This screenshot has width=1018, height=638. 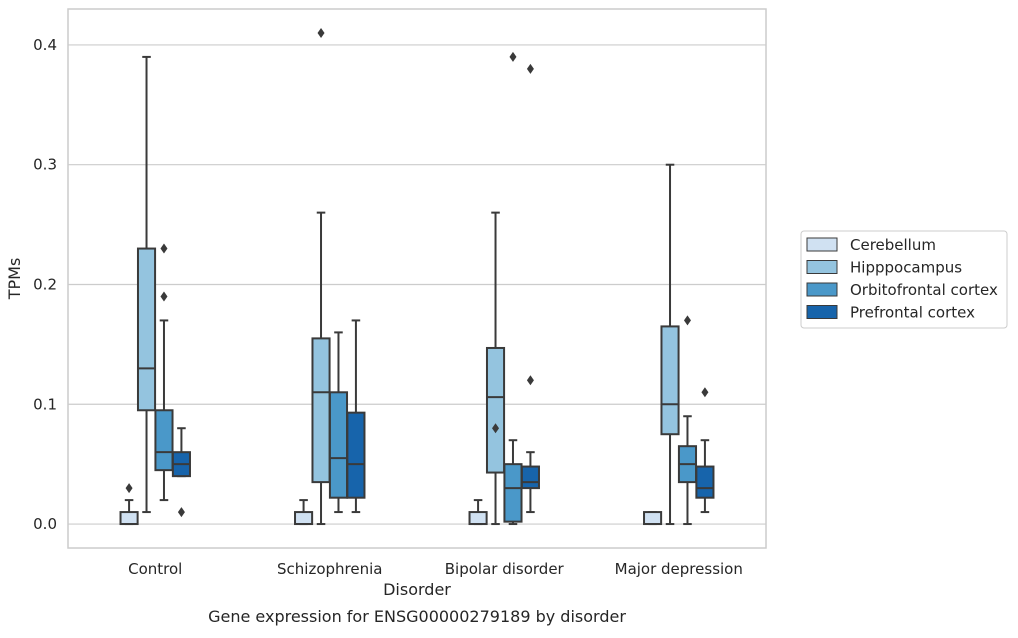 I want to click on legend-label: Prefrontal cortex, so click(x=912, y=313).